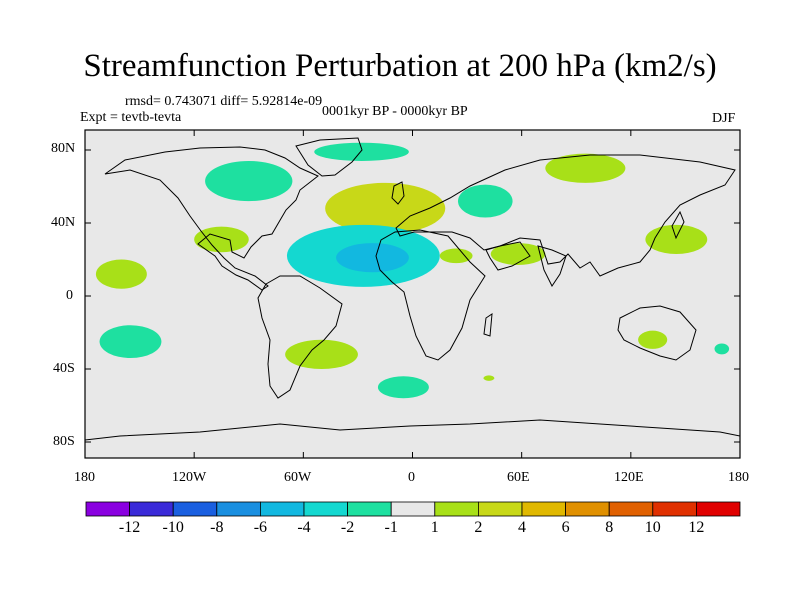 The height and width of the screenshot is (600, 800). I want to click on india-coast, so click(552, 266).